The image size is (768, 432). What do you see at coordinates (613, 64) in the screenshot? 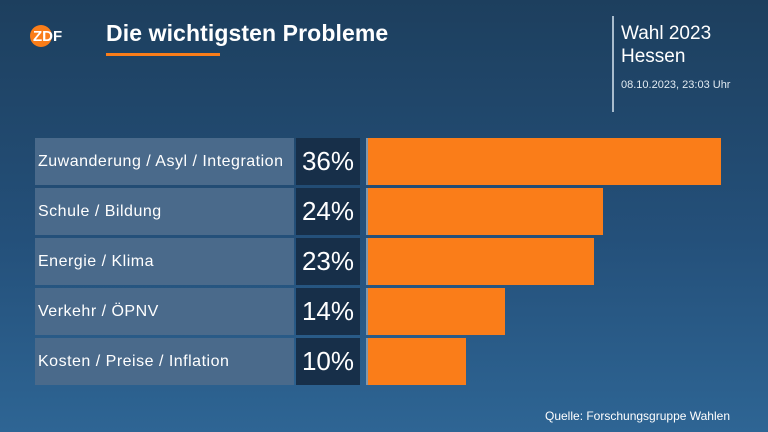
I see `header-divider` at bounding box center [613, 64].